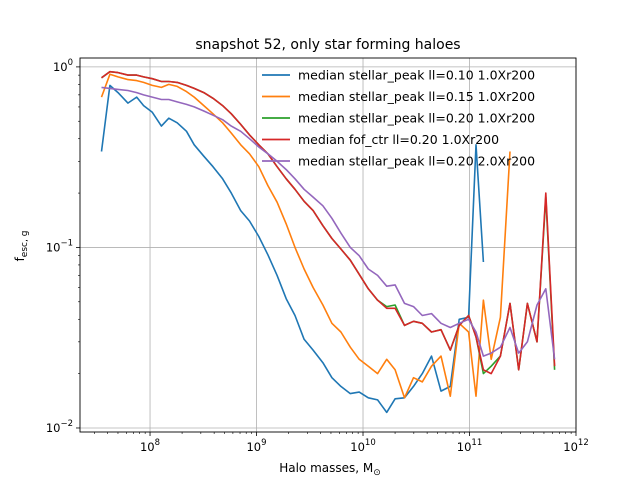 Image resolution: width=640 pixels, height=480 pixels. What do you see at coordinates (20, 258) in the screenshot?
I see `y-axis-title-main: f` at bounding box center [20, 258].